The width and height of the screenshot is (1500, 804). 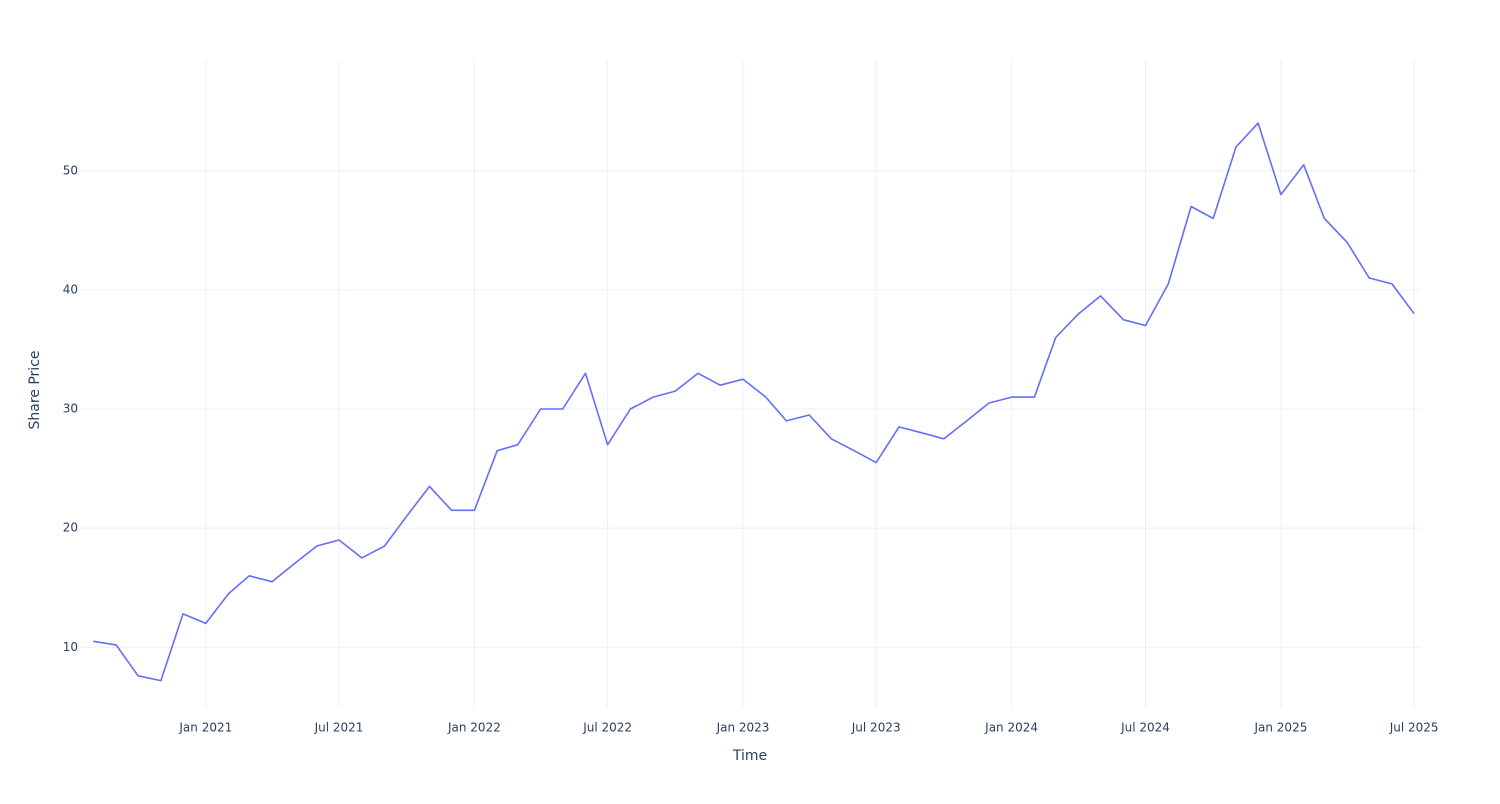 What do you see at coordinates (607, 728) in the screenshot?
I see `x-tick-label: Jul 2022` at bounding box center [607, 728].